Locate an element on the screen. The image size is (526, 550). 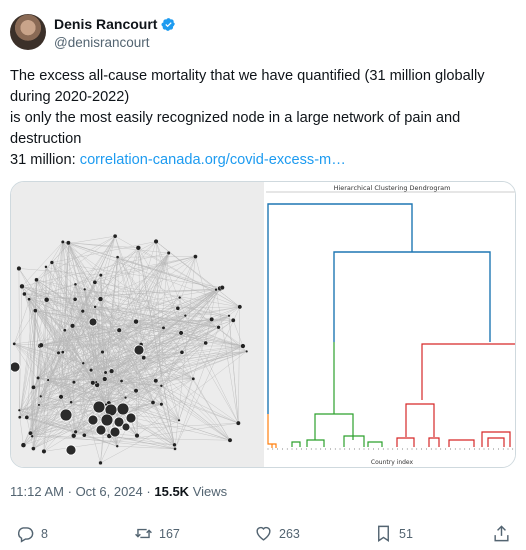
like-count: 263 is located at coordinates (289, 533).